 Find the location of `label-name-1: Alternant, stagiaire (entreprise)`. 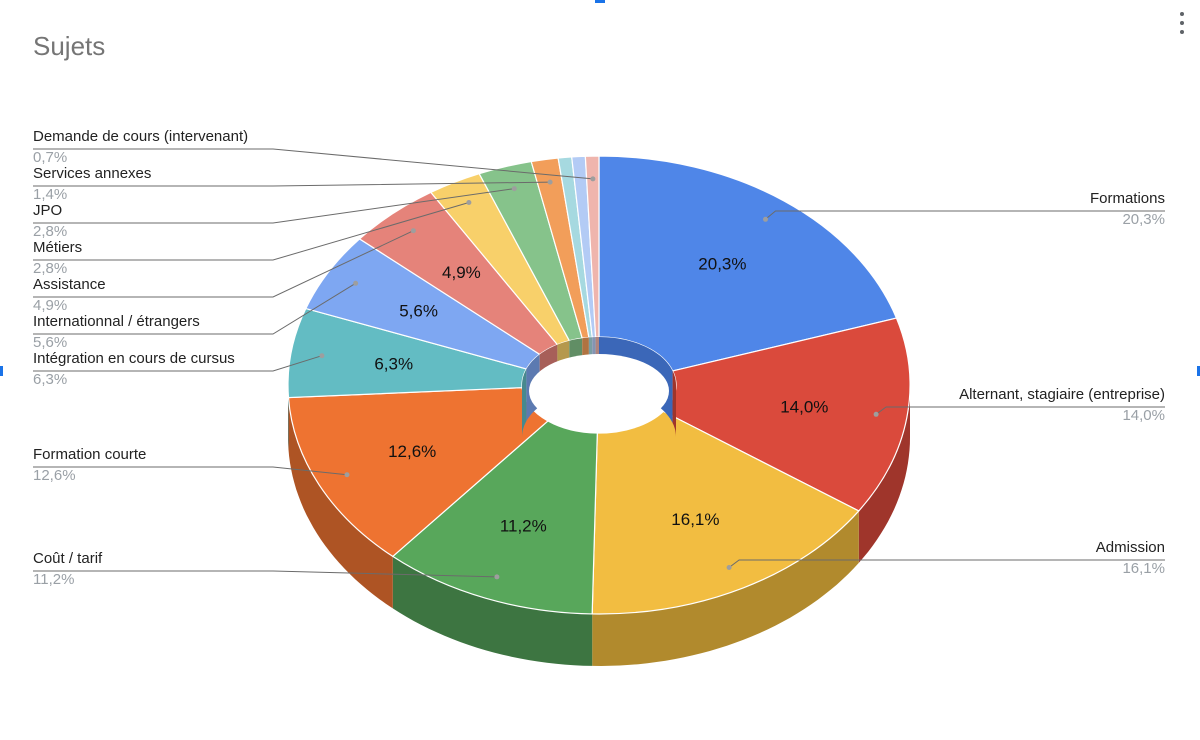

label-name-1: Alternant, stagiaire (entreprise) is located at coordinates (1062, 394).